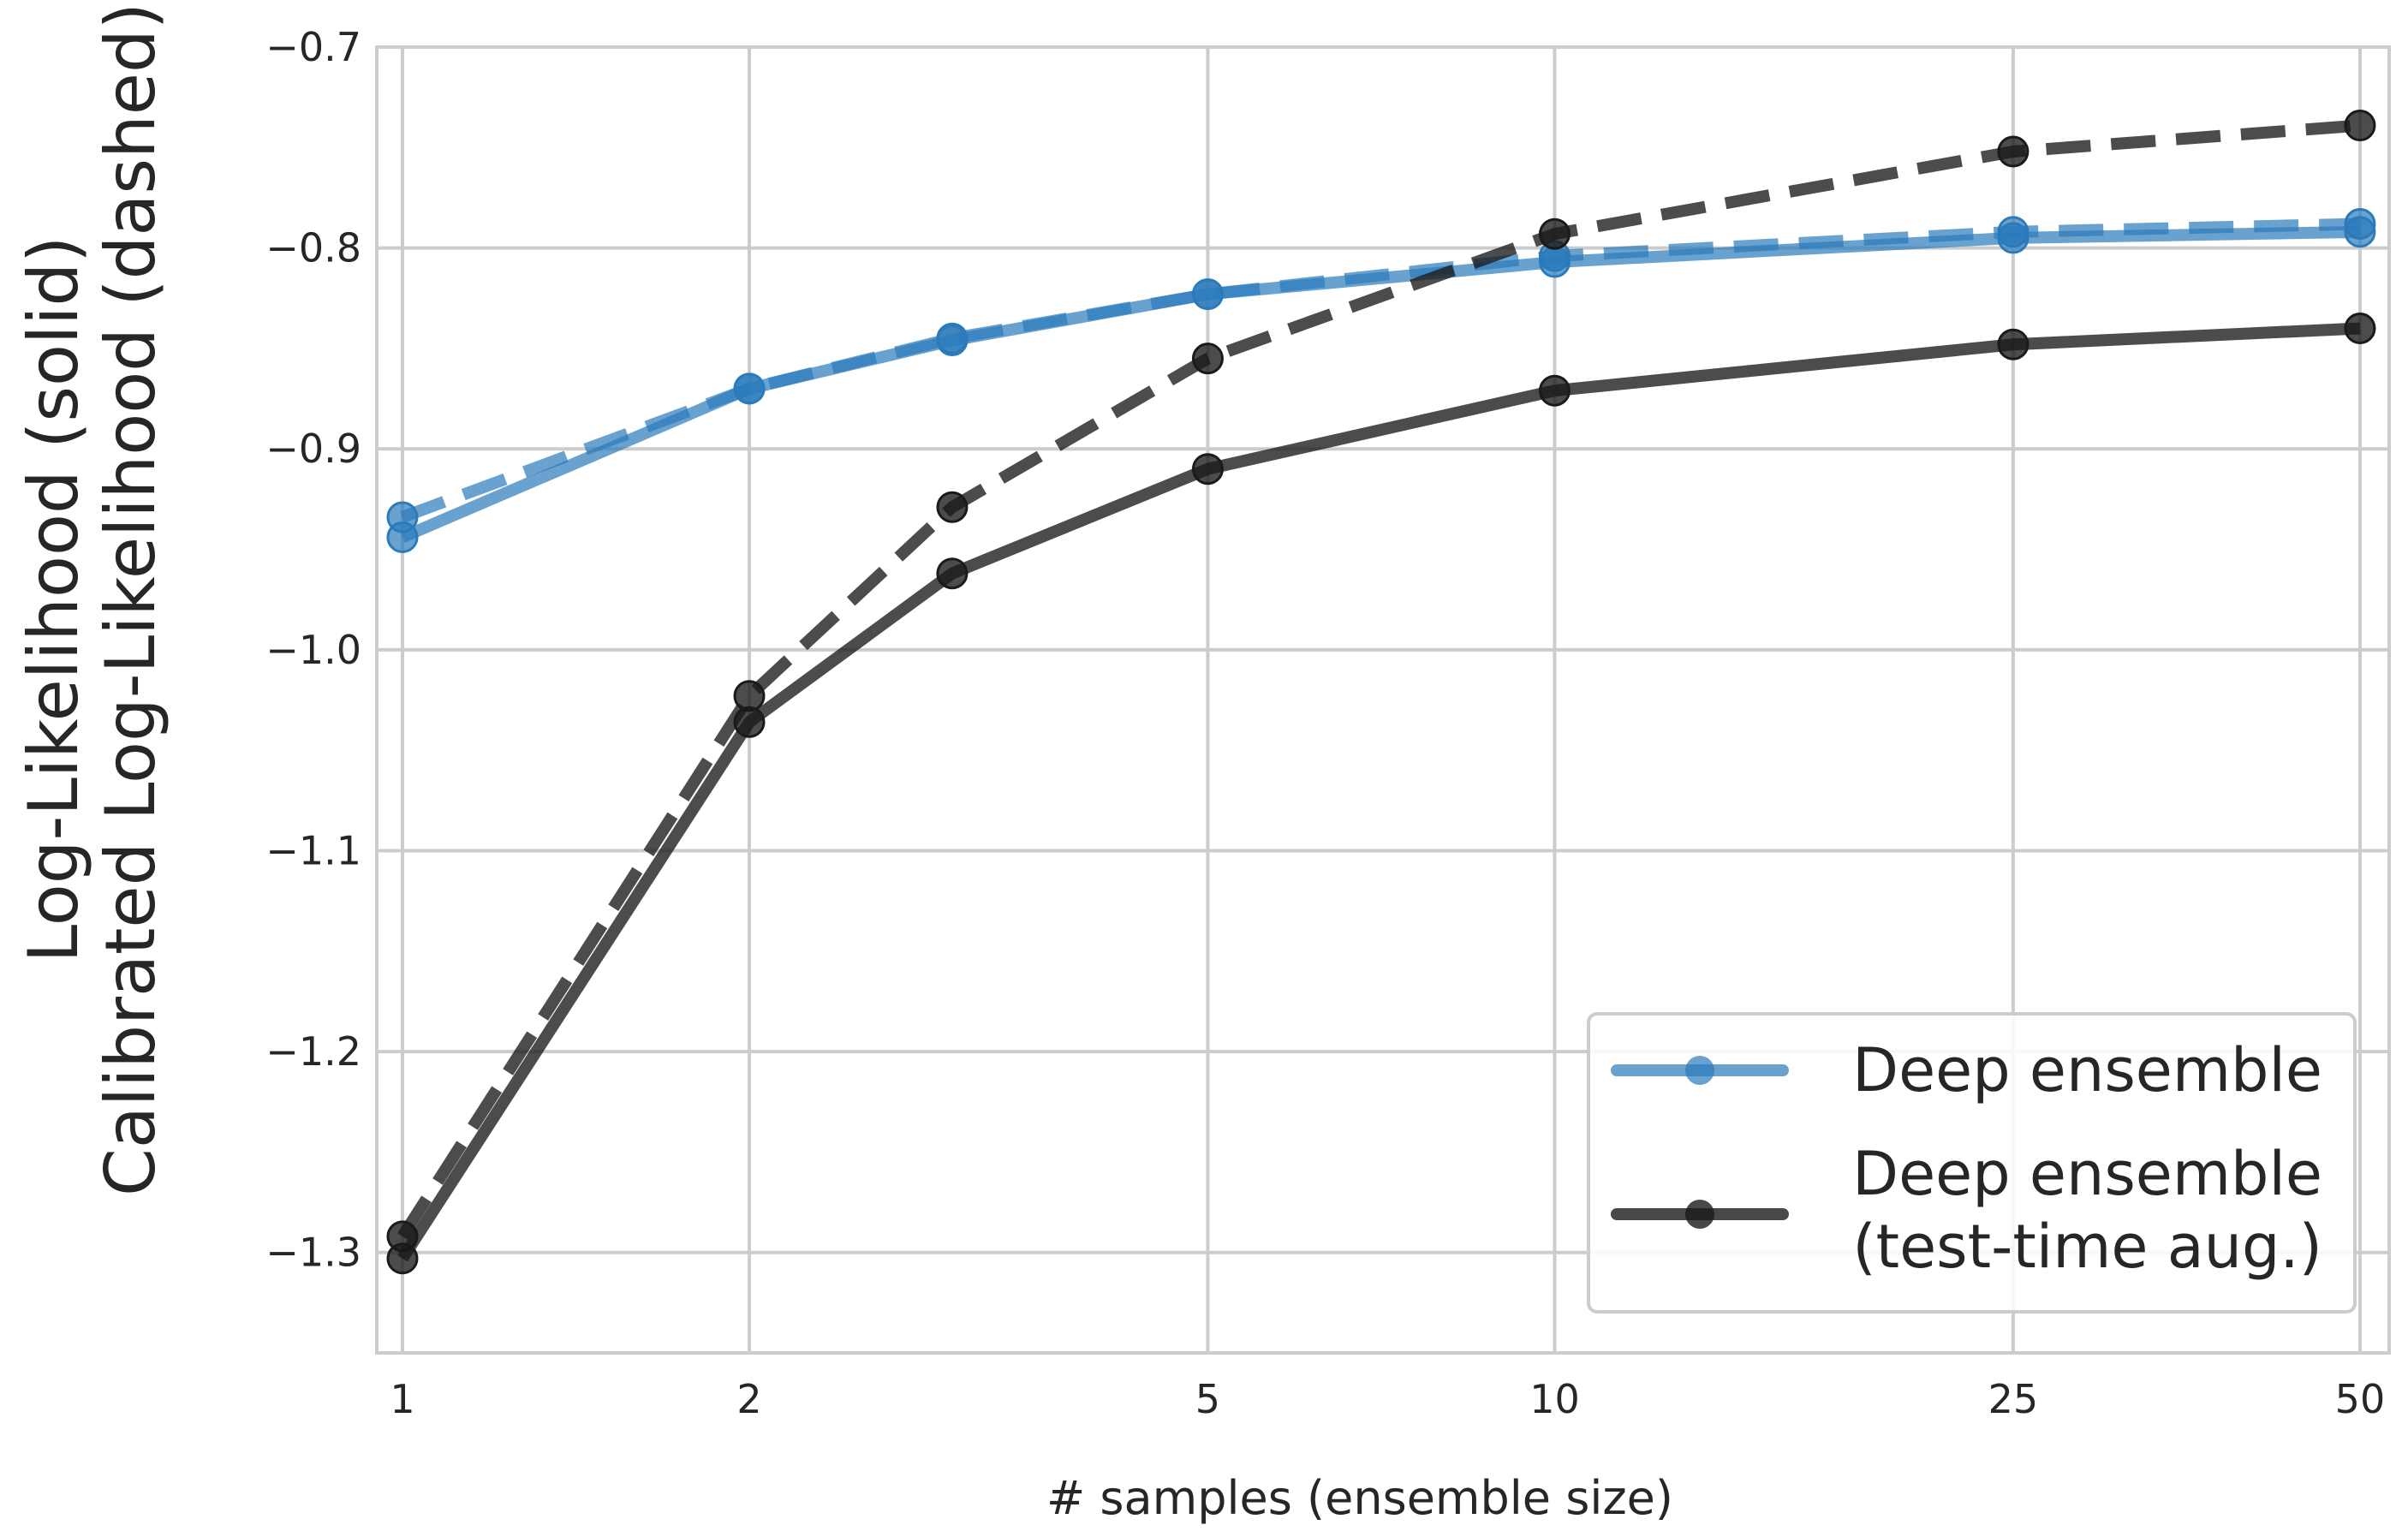 The width and height of the screenshot is (2408, 1537). I want to click on x-tick-label: 1, so click(402, 1399).